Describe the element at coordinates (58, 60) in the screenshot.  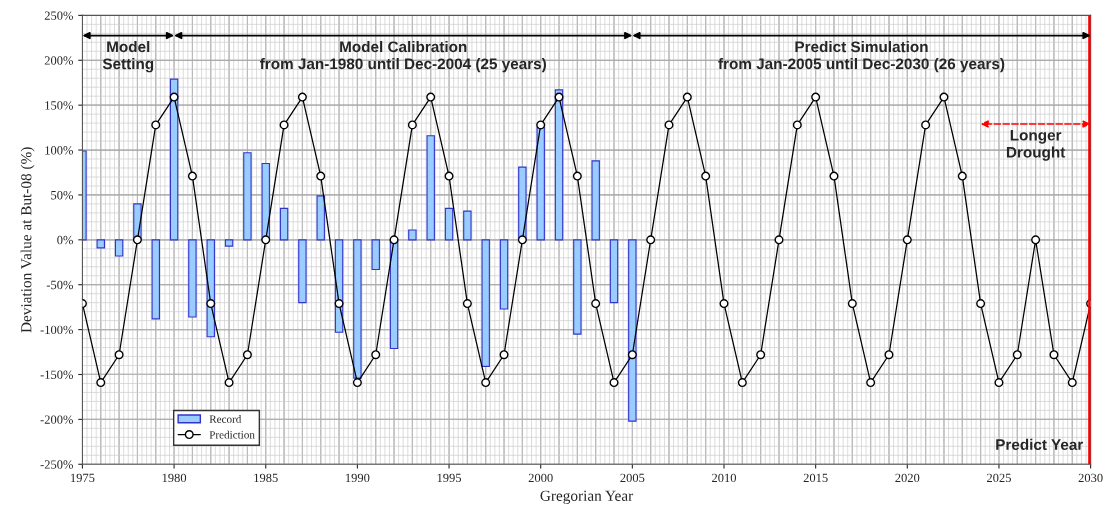
I see `y-tick-label: 200%` at that location.